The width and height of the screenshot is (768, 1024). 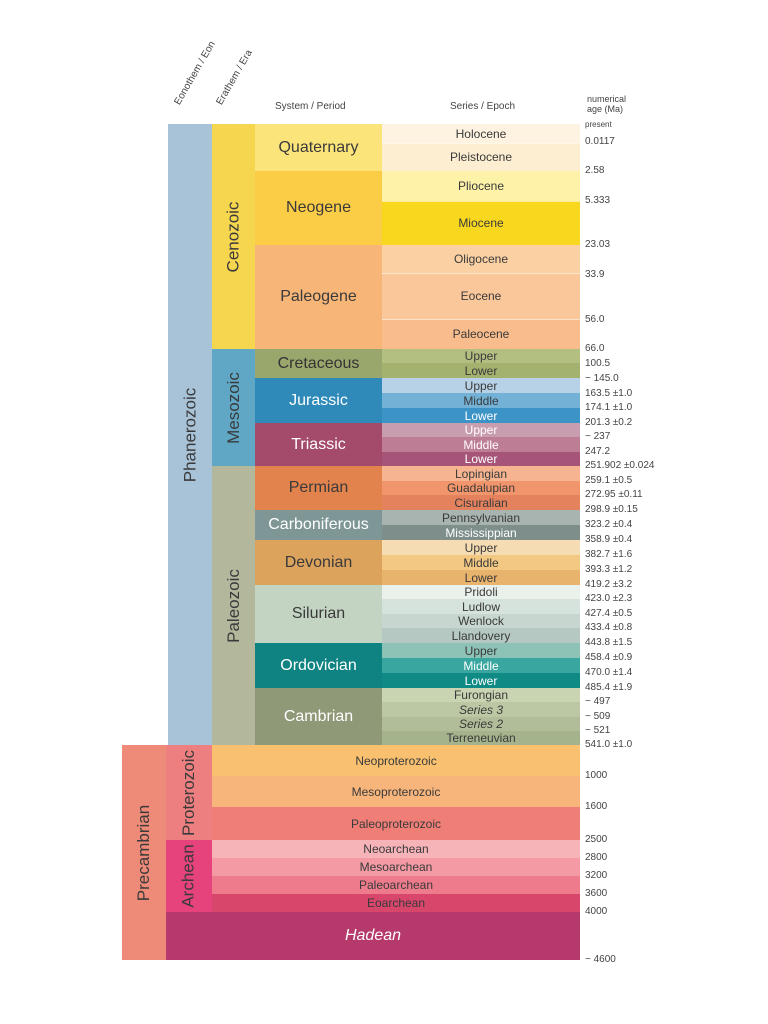 What do you see at coordinates (396, 849) in the screenshot?
I see `unit-neoarchean: Neoarchean` at bounding box center [396, 849].